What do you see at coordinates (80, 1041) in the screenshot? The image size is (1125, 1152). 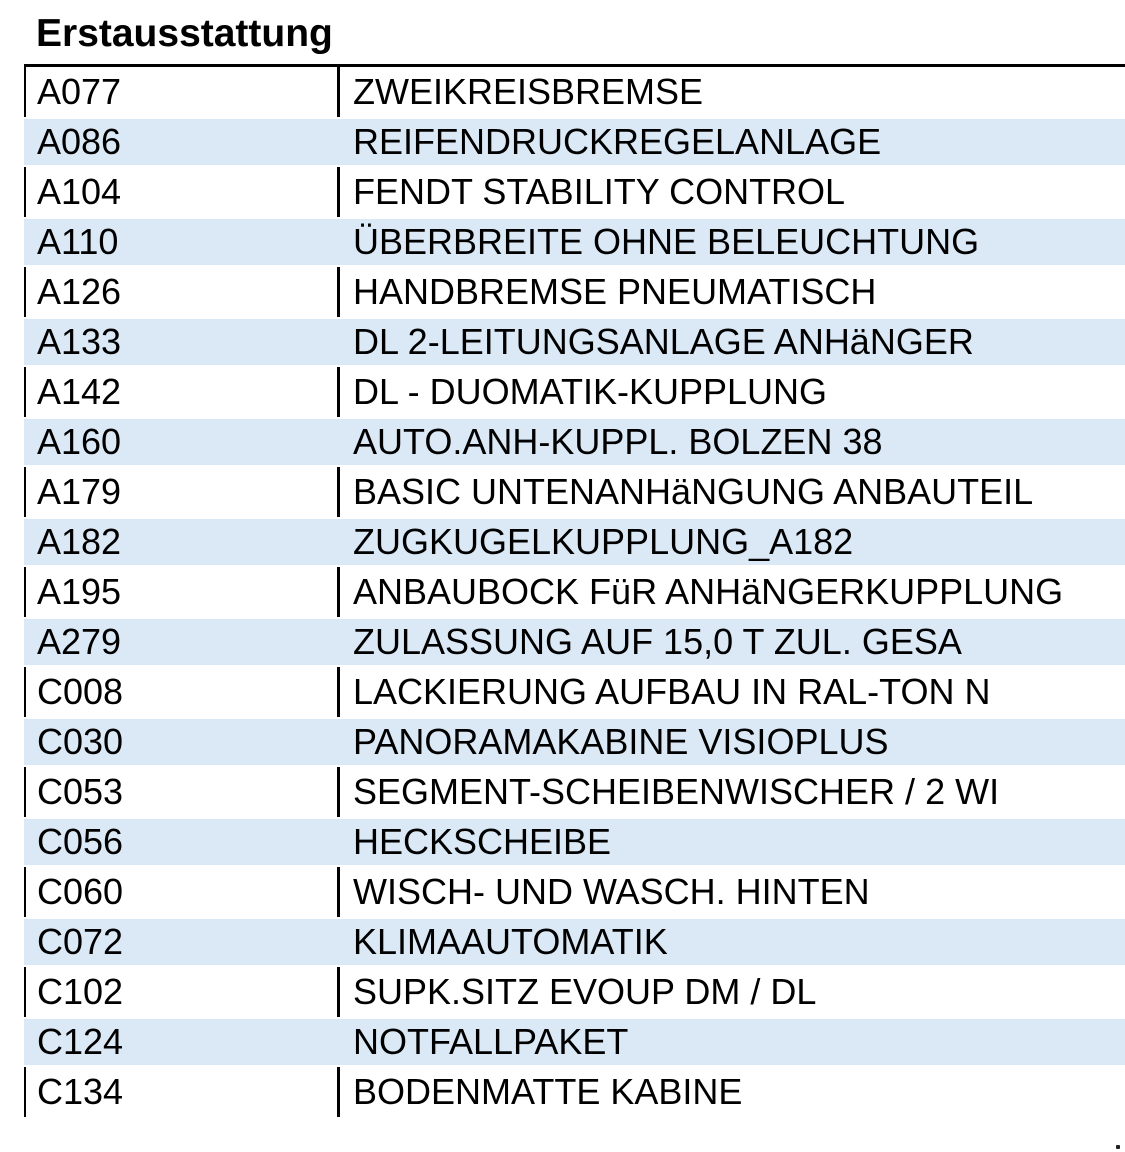 I see `option-code-cell: C124` at bounding box center [80, 1041].